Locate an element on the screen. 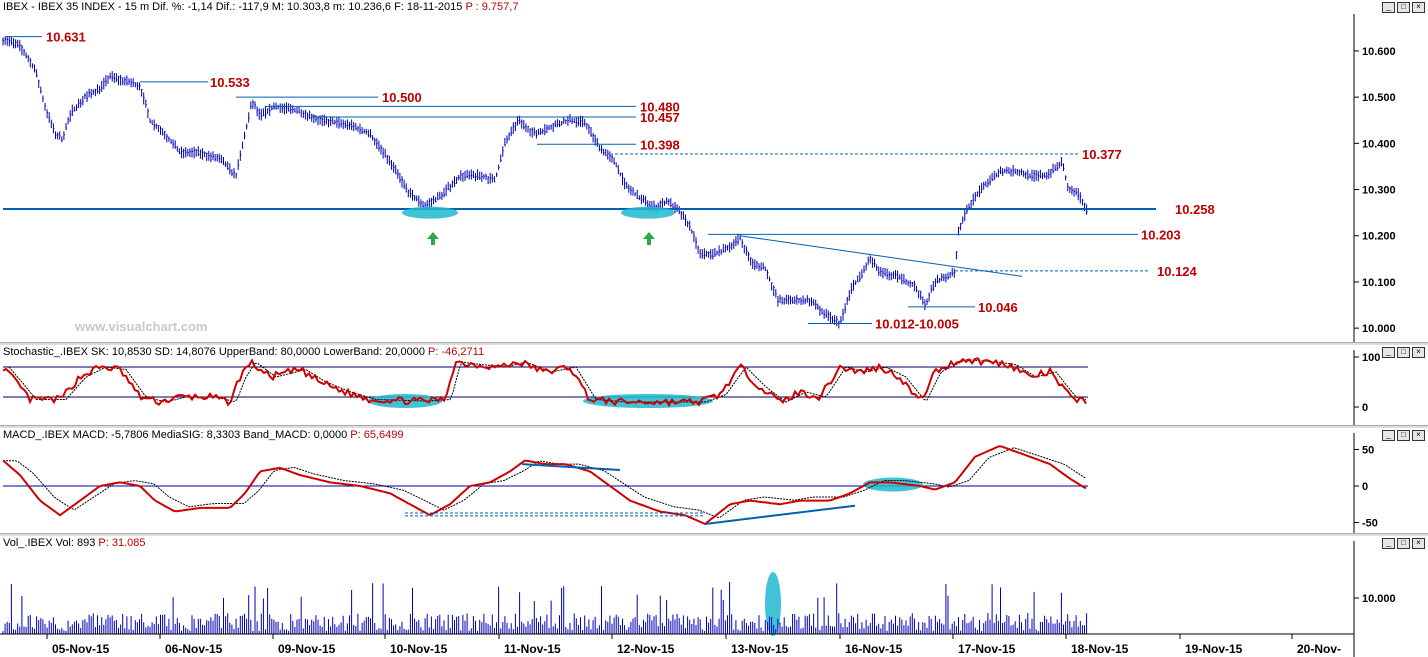 The image size is (1428, 657). x-tick-label: 20-Nov- is located at coordinates (1319, 649).